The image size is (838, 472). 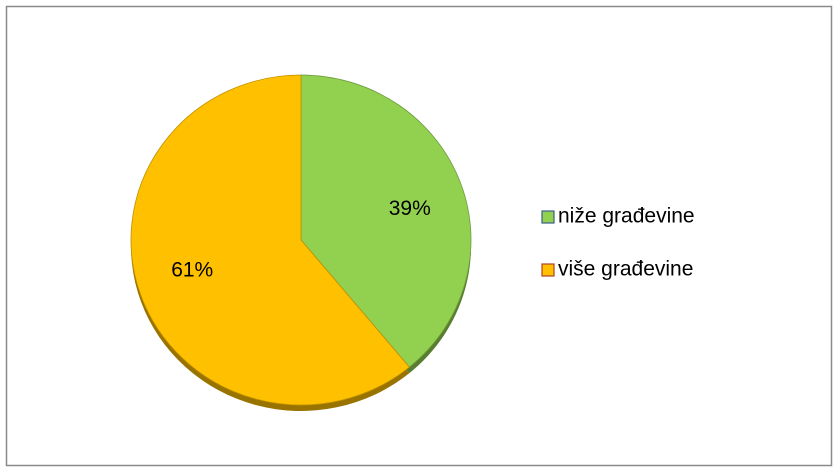 I want to click on slice, so click(x=386, y=221).